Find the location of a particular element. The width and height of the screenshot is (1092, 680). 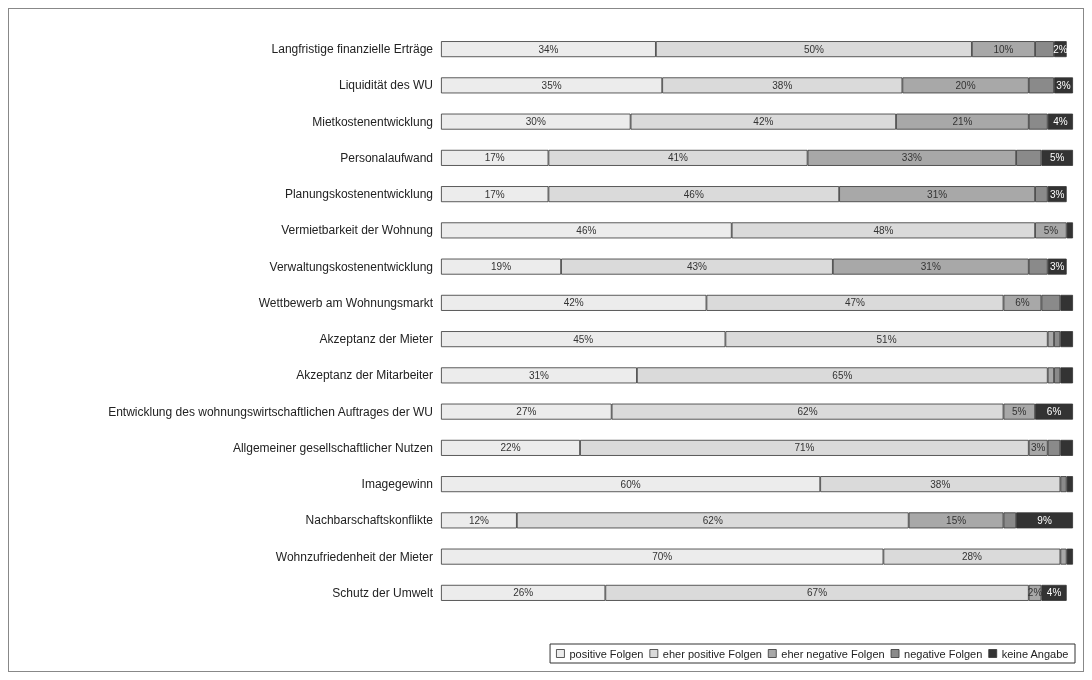

legend-label: positive Folgen is located at coordinates (606, 653).